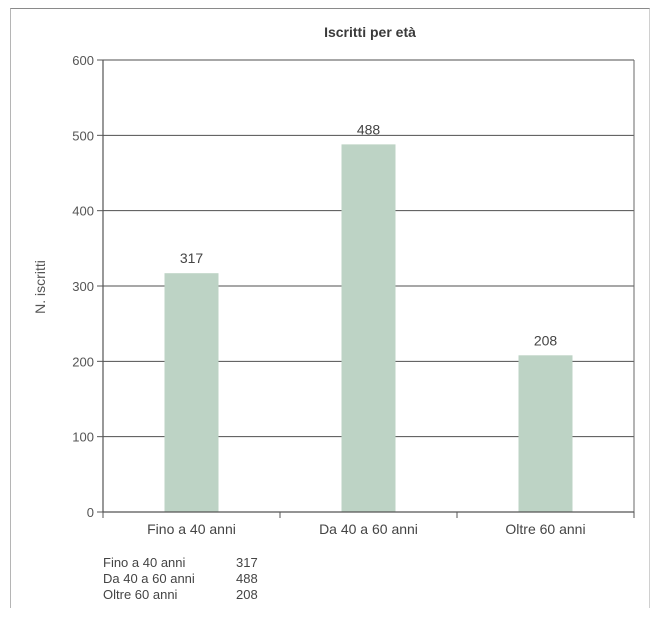  I want to click on y-tick-label: 200, so click(83, 361).